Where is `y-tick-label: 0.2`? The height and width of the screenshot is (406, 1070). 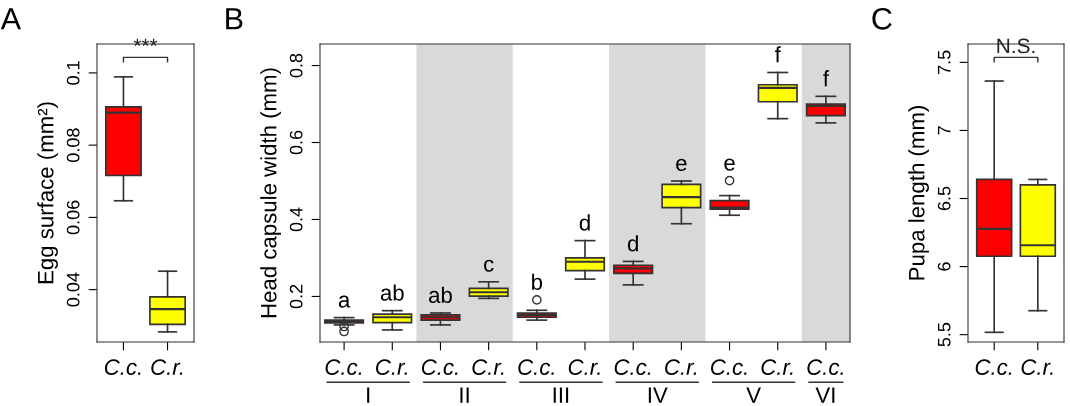
y-tick-label: 0.2 is located at coordinates (296, 296).